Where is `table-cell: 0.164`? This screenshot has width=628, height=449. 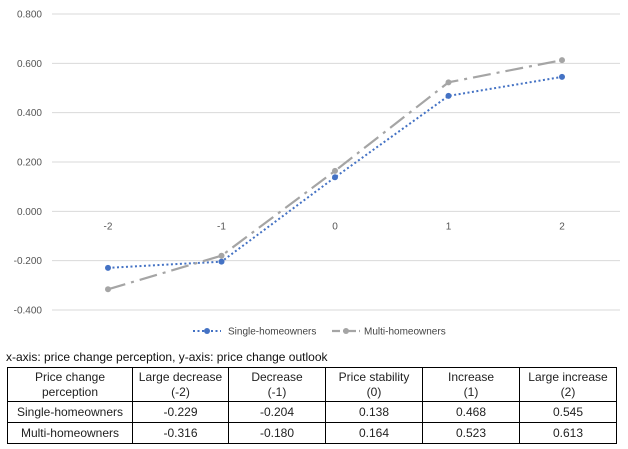
table-cell: 0.164 is located at coordinates (374, 433).